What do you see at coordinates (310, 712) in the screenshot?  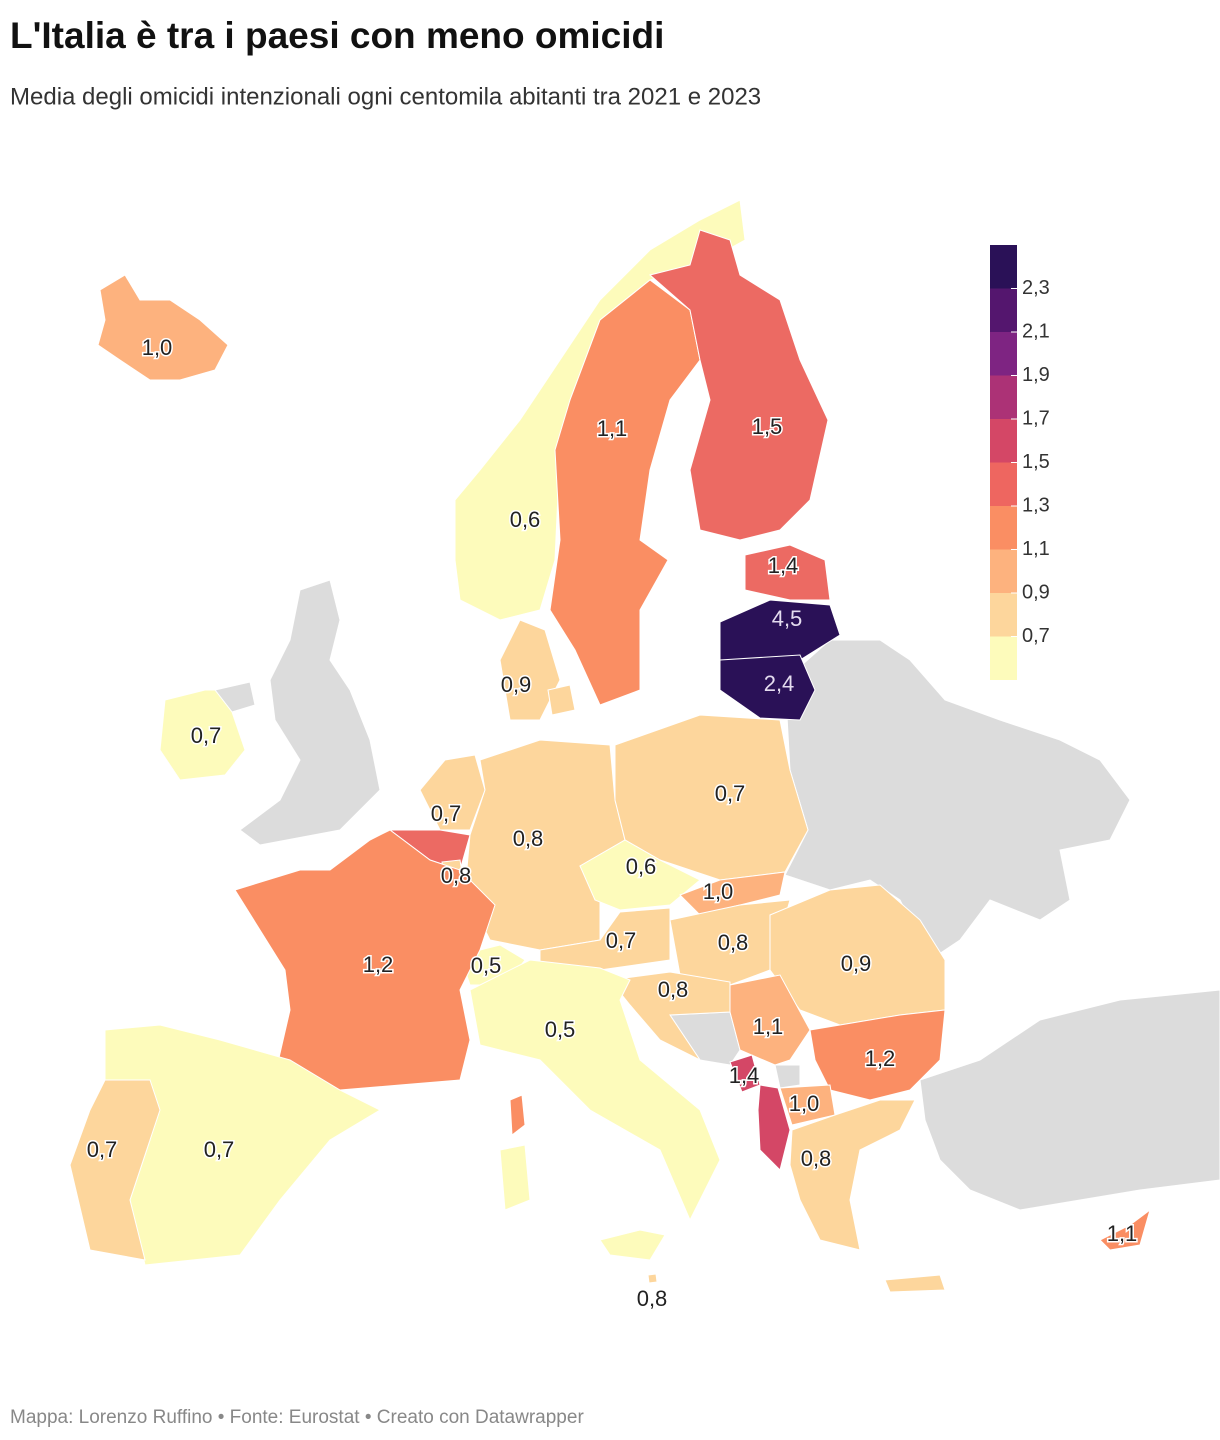 I see `uk` at bounding box center [310, 712].